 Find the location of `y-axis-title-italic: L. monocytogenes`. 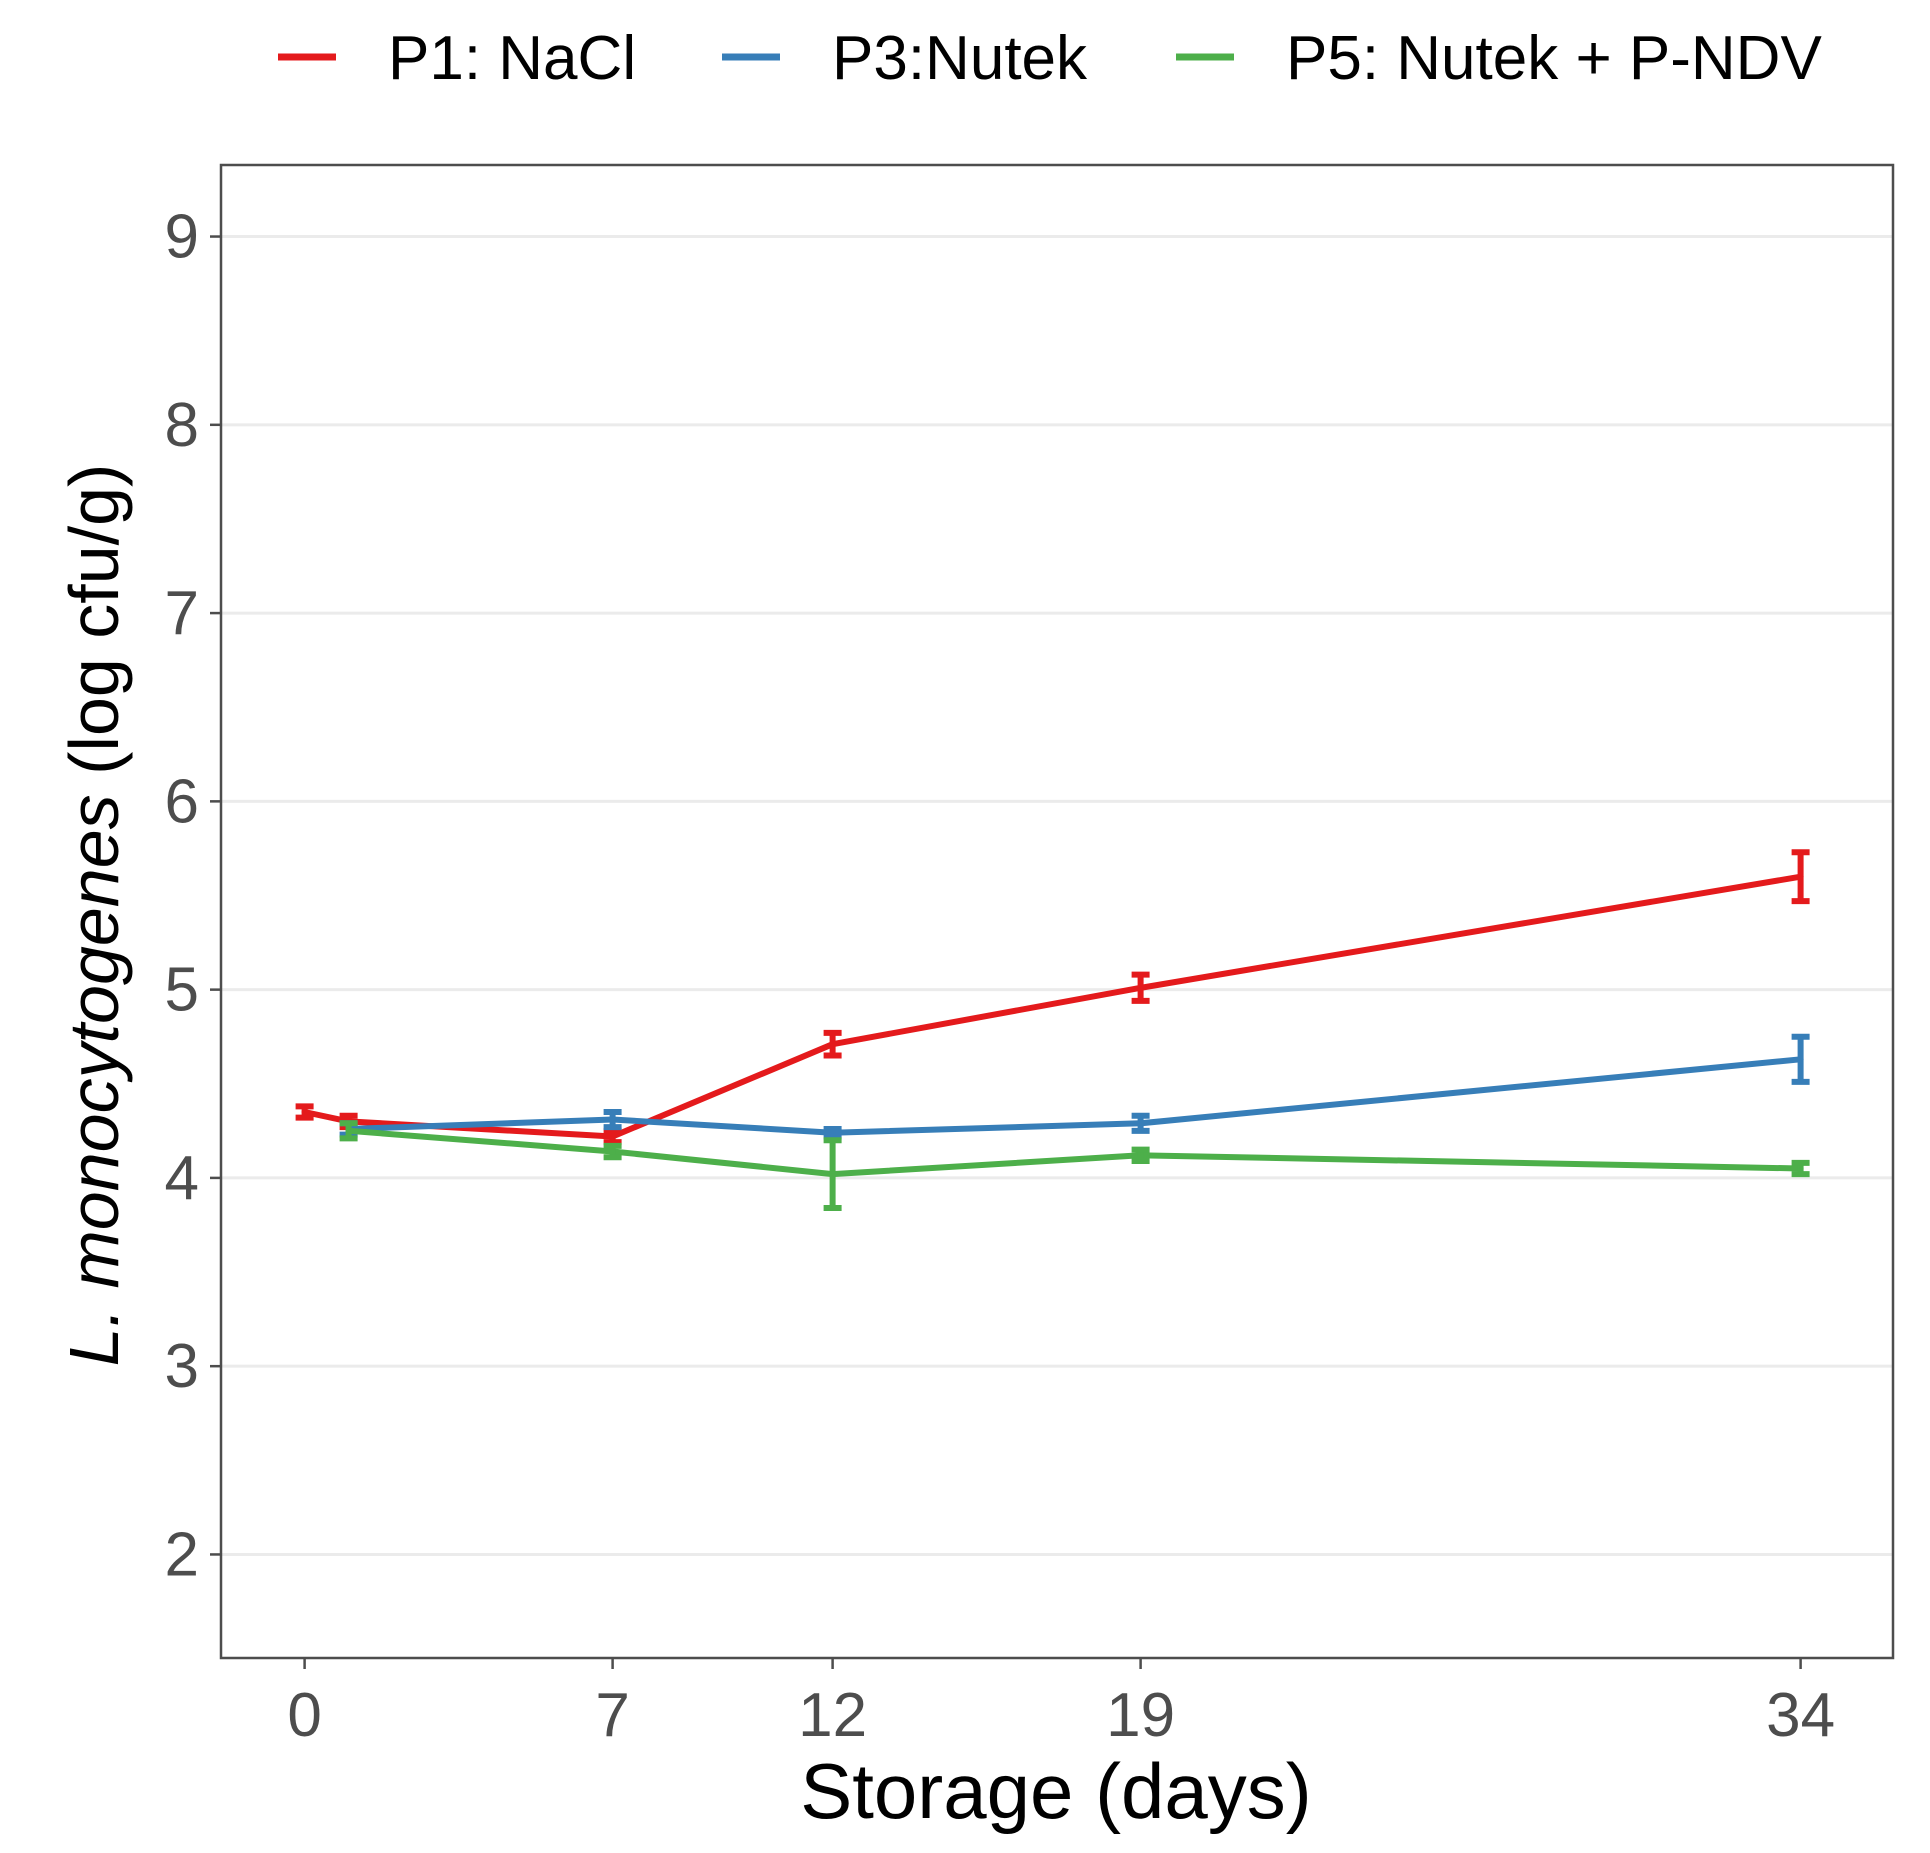

y-axis-title-italic: L. monocytogenes is located at coordinates (94, 1080).